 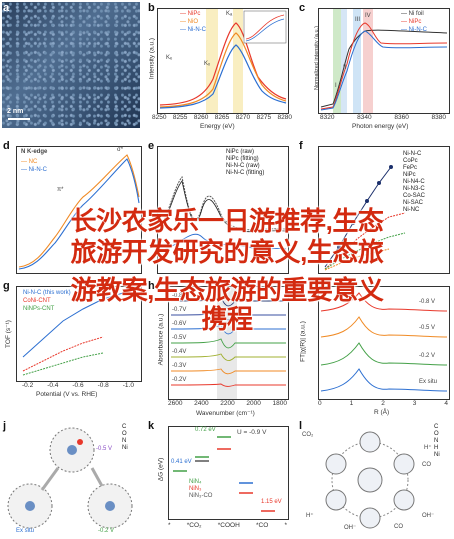 I want to click on h-potential: -0.5V, so click(x=179, y=338).